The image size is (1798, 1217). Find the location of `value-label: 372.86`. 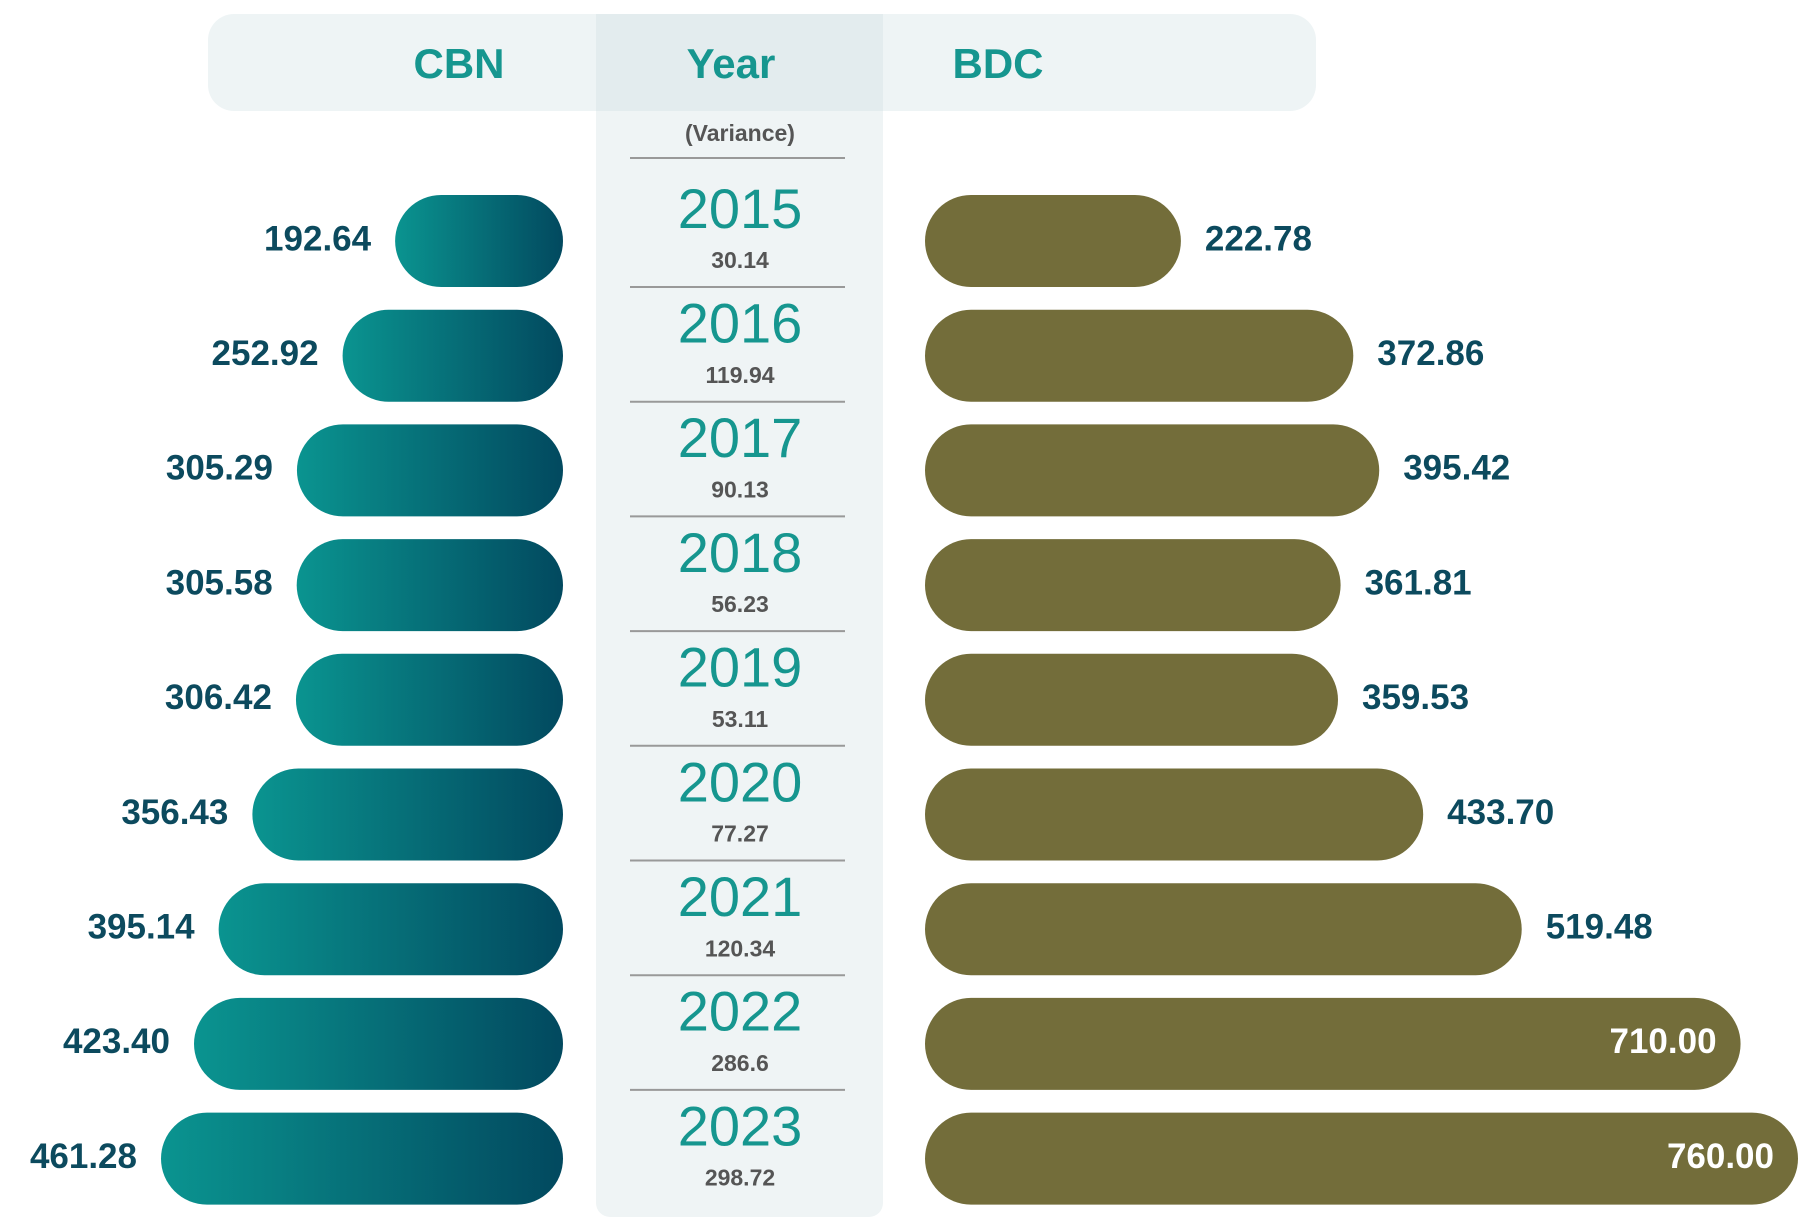

value-label: 372.86 is located at coordinates (1430, 353).